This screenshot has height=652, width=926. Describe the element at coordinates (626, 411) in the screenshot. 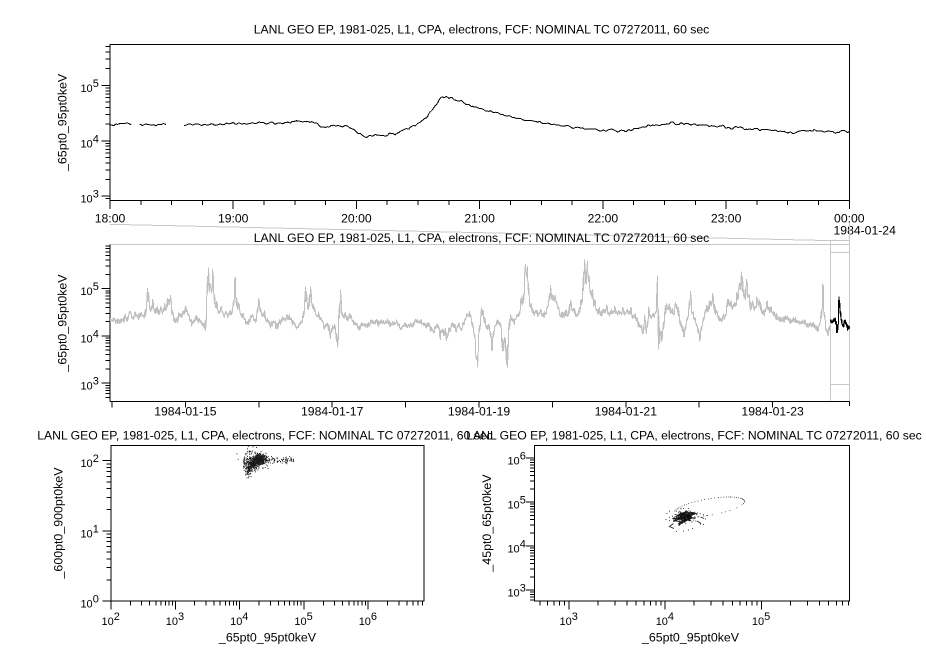

I see `svg-text: 1984-01-21` at that location.